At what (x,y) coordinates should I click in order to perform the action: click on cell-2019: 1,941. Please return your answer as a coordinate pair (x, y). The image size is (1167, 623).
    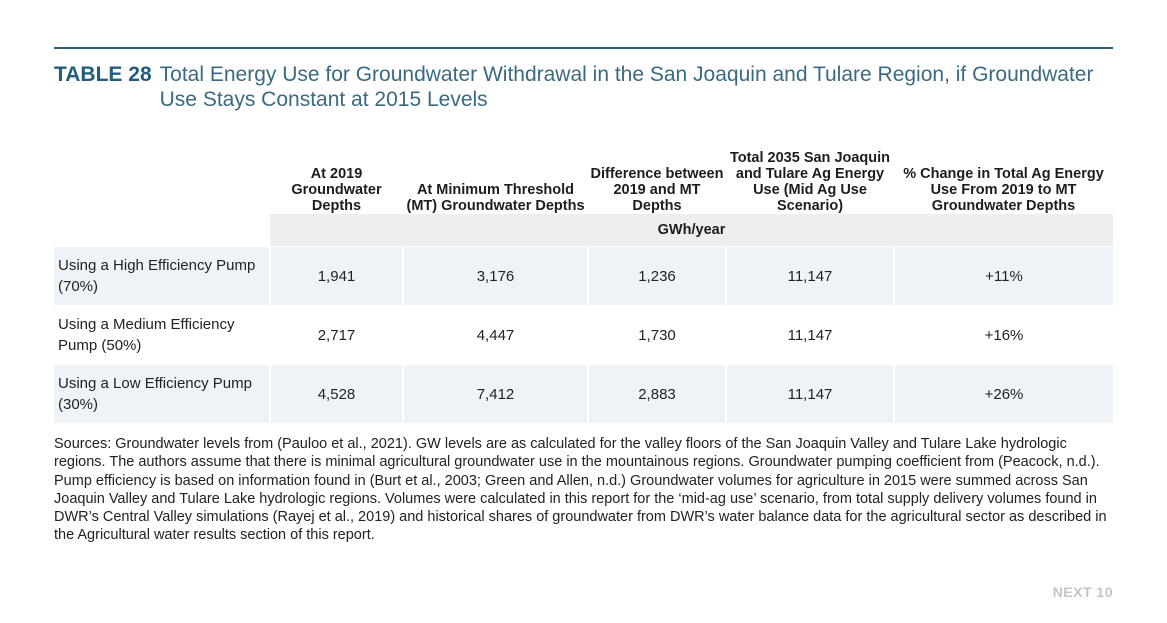
    Looking at the image, I should click on (336, 276).